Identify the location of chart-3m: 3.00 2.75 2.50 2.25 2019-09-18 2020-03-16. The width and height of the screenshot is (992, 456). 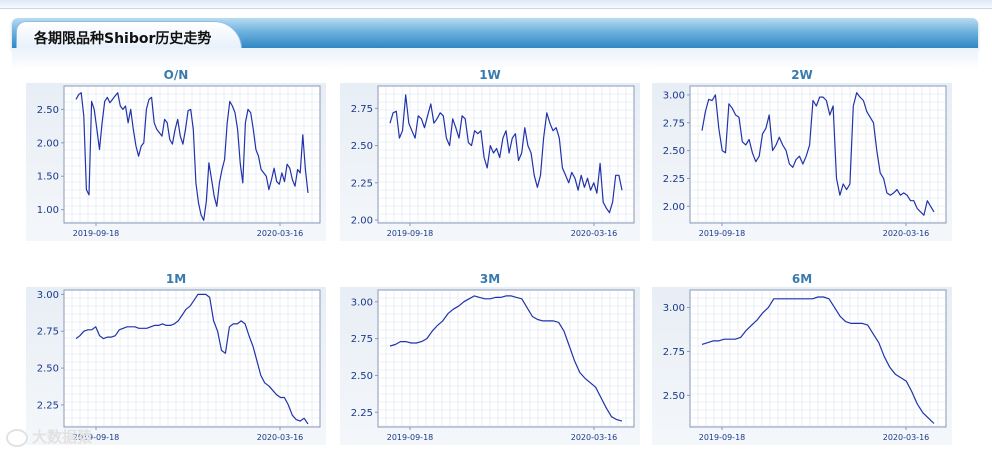
(493, 365).